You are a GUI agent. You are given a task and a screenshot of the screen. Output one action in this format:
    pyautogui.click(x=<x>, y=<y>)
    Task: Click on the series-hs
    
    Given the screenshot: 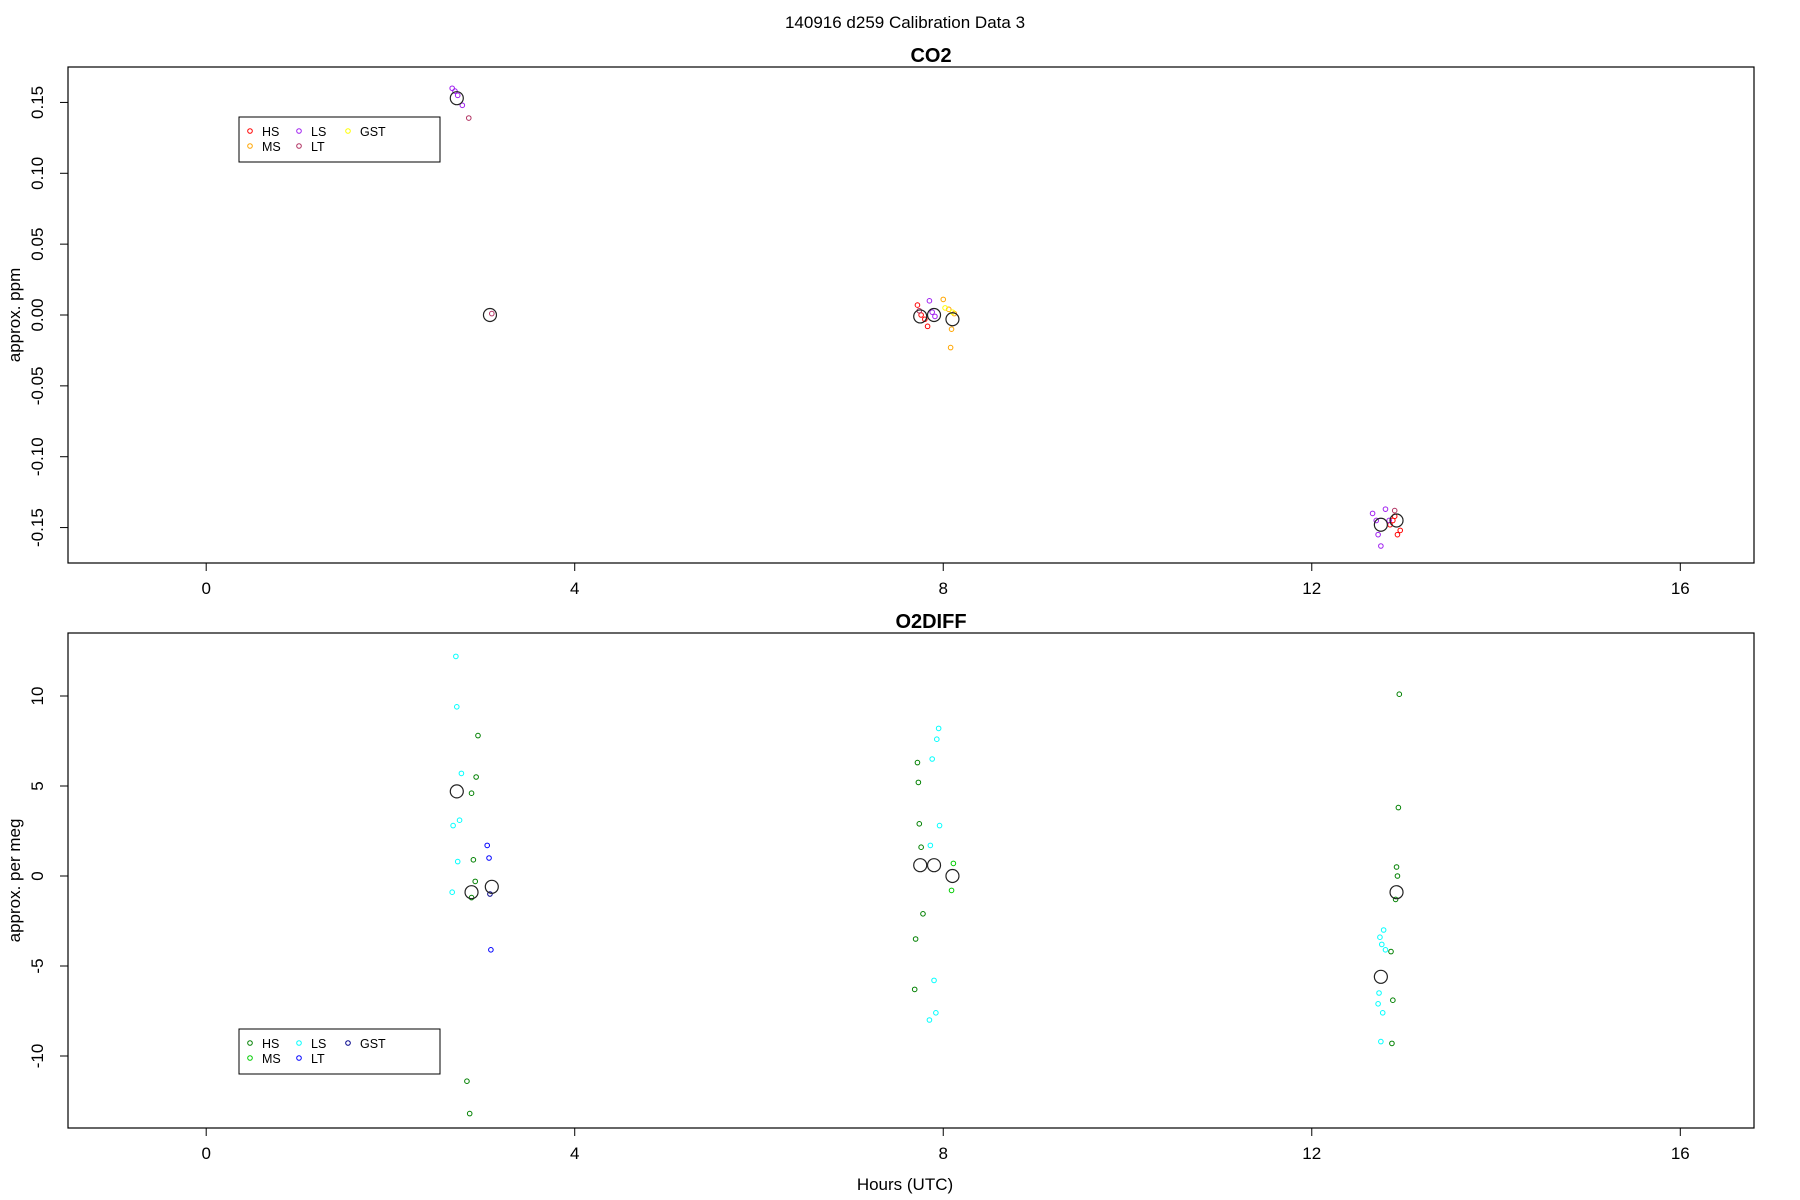 What is the action you would take?
    pyautogui.click(x=1159, y=420)
    